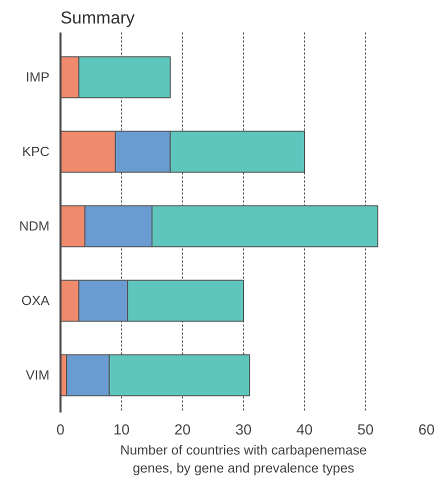 This screenshot has width=440, height=478. I want to click on x-tick-label: 50, so click(365, 430).